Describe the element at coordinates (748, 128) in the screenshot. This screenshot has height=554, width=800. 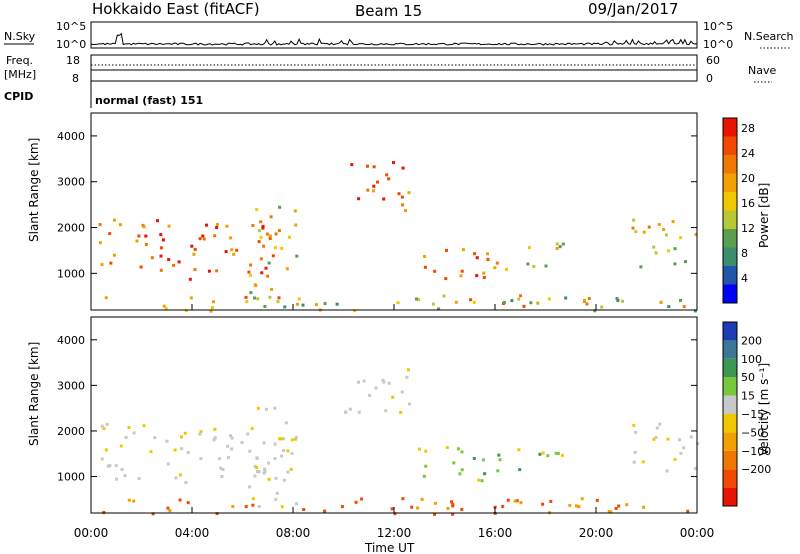
I see `colorbar-tick-label: 28` at that location.